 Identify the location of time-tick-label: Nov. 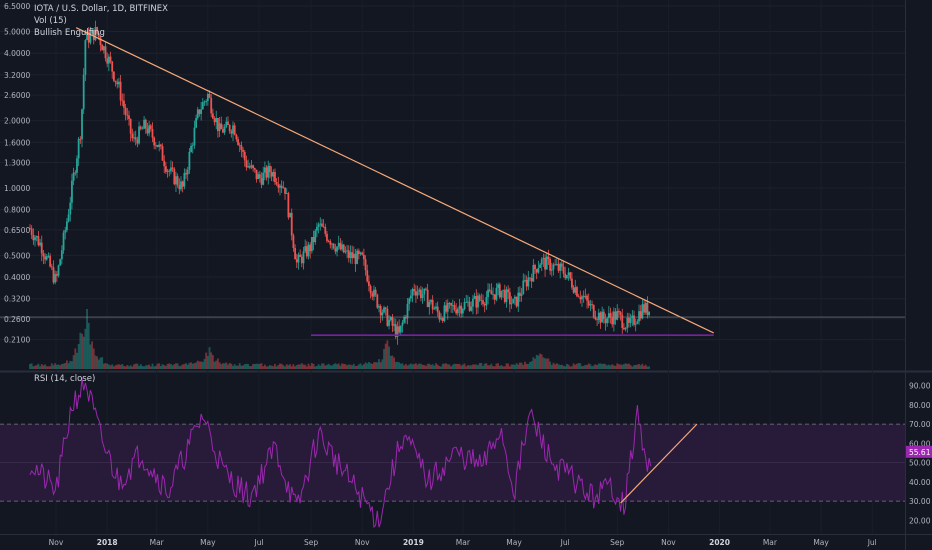
(668, 542).